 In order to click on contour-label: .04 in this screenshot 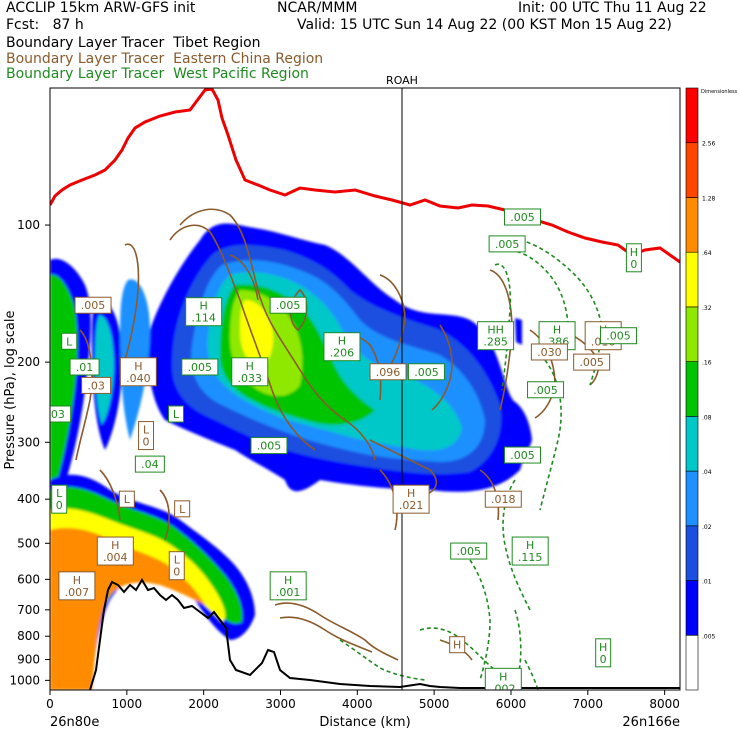, I will do `click(149, 464)`.